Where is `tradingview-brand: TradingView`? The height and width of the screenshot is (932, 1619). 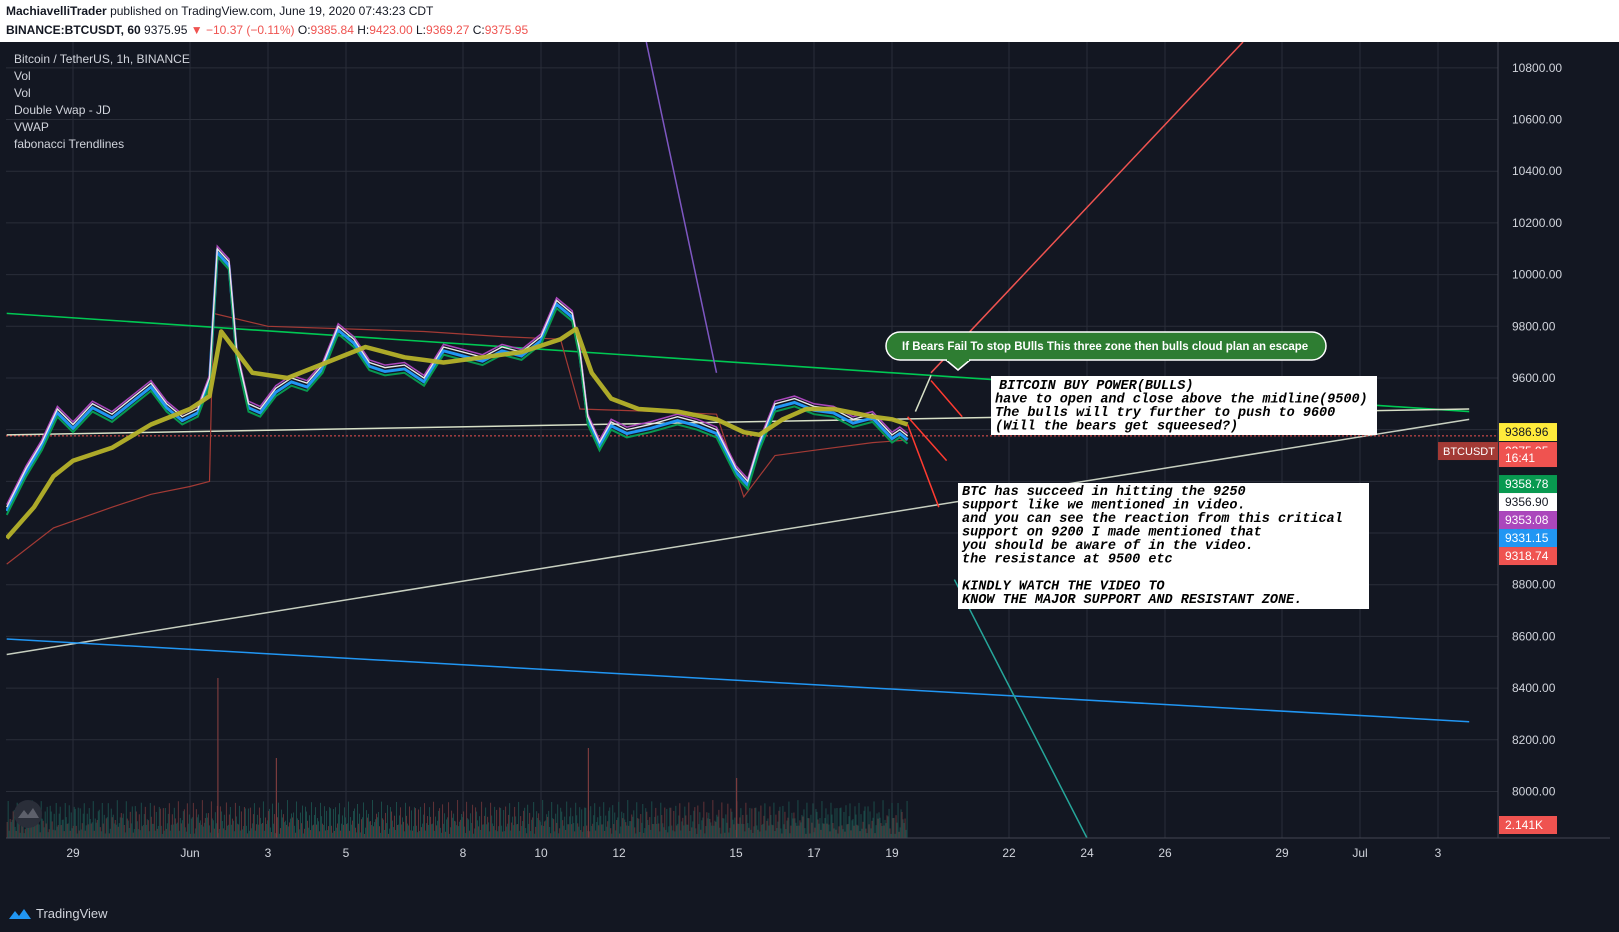 tradingview-brand: TradingView is located at coordinates (58, 913).